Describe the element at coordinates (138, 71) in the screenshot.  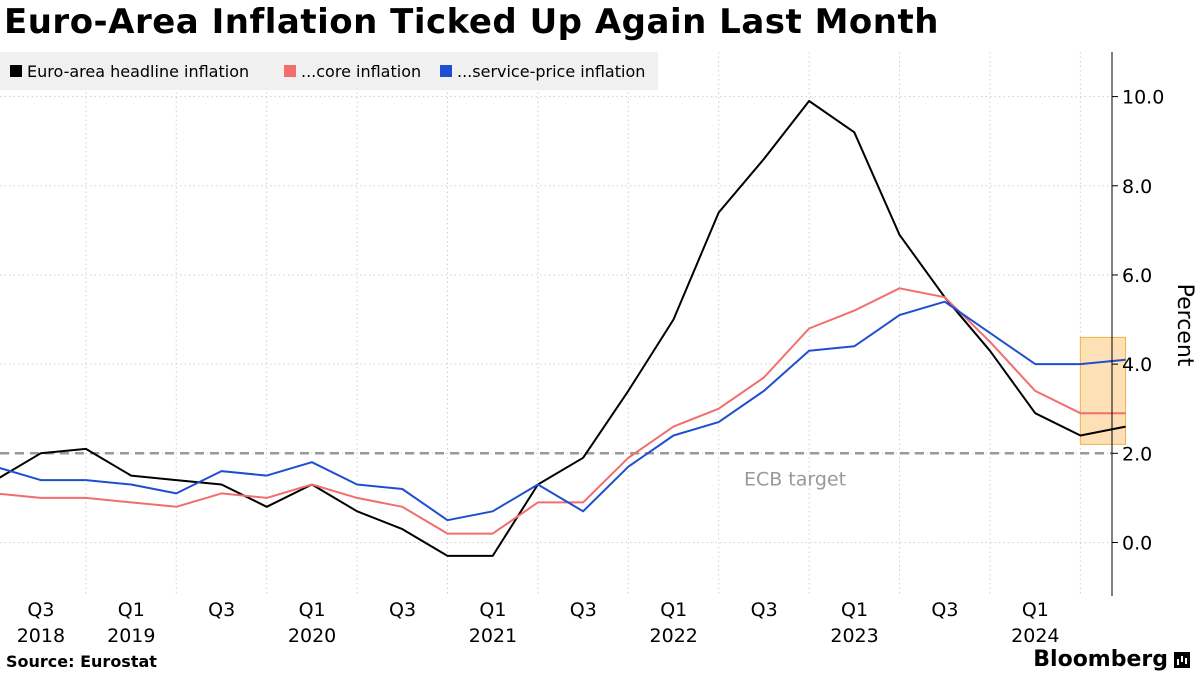
I see `legend-label: Euro-area headline inflation` at that location.